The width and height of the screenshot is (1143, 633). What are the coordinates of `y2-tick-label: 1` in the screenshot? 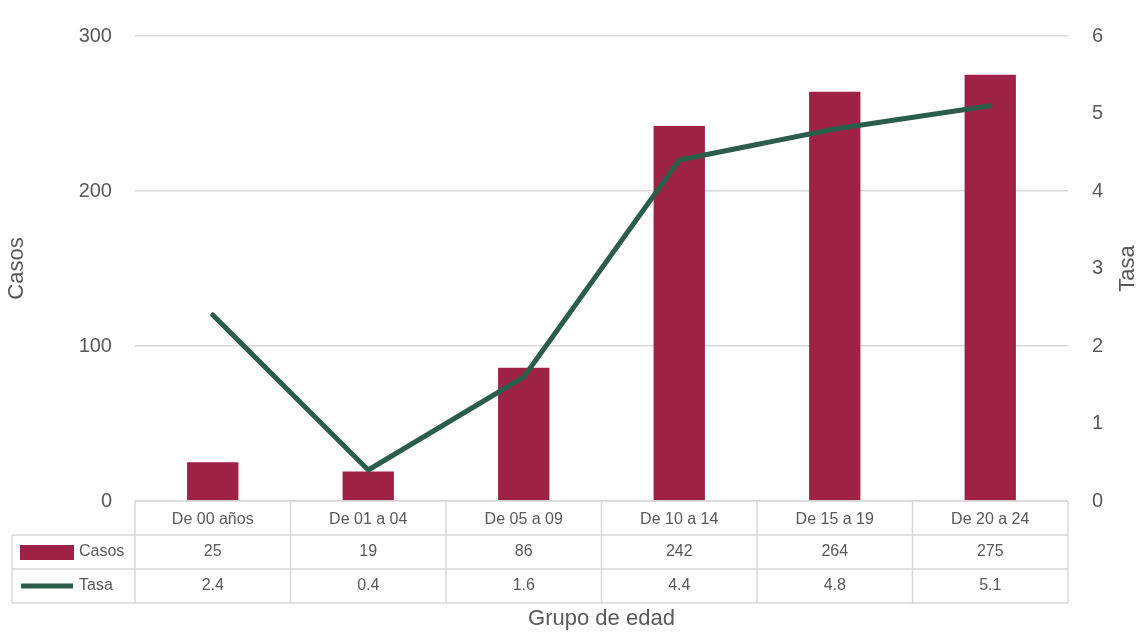 It's located at (1098, 422).